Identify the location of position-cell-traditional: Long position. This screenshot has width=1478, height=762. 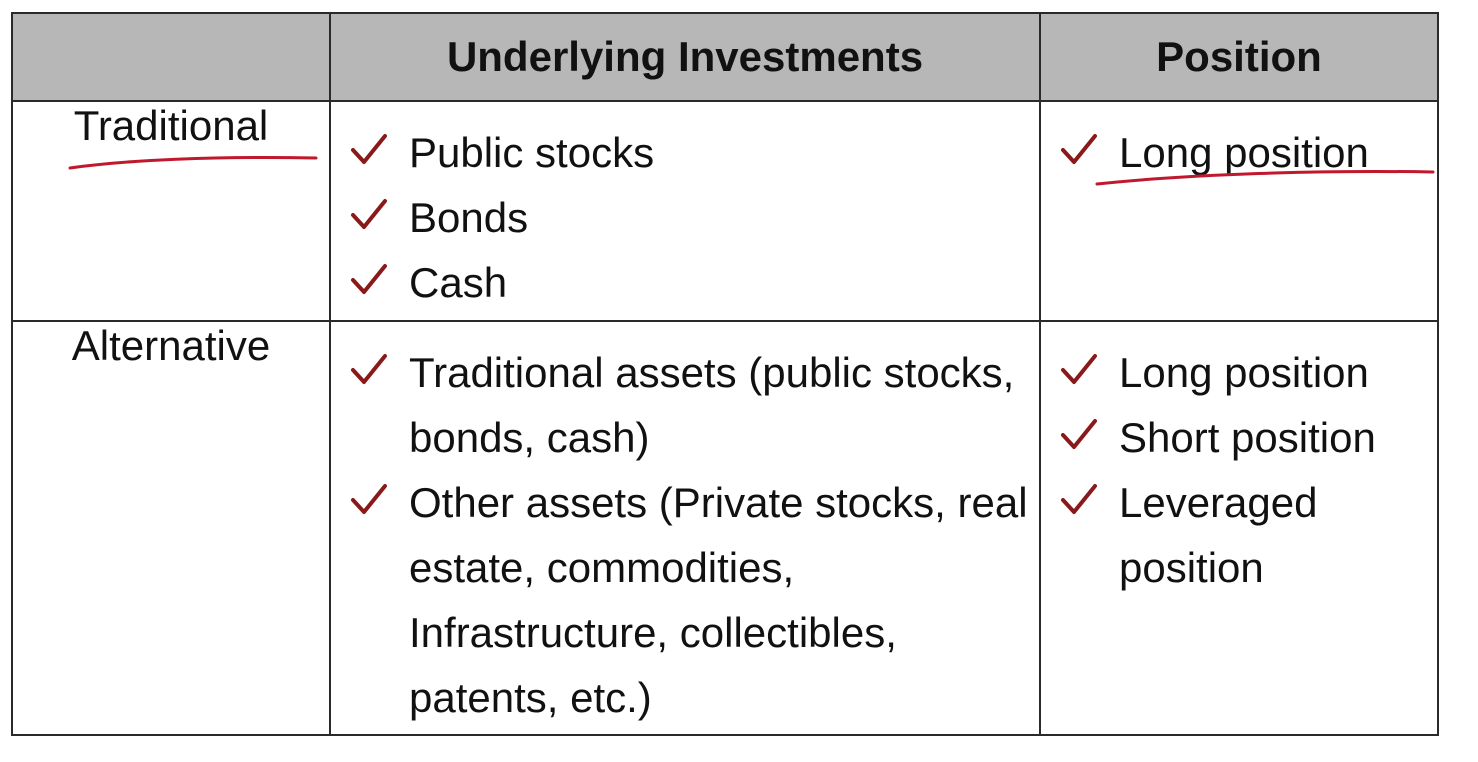
(1239, 211).